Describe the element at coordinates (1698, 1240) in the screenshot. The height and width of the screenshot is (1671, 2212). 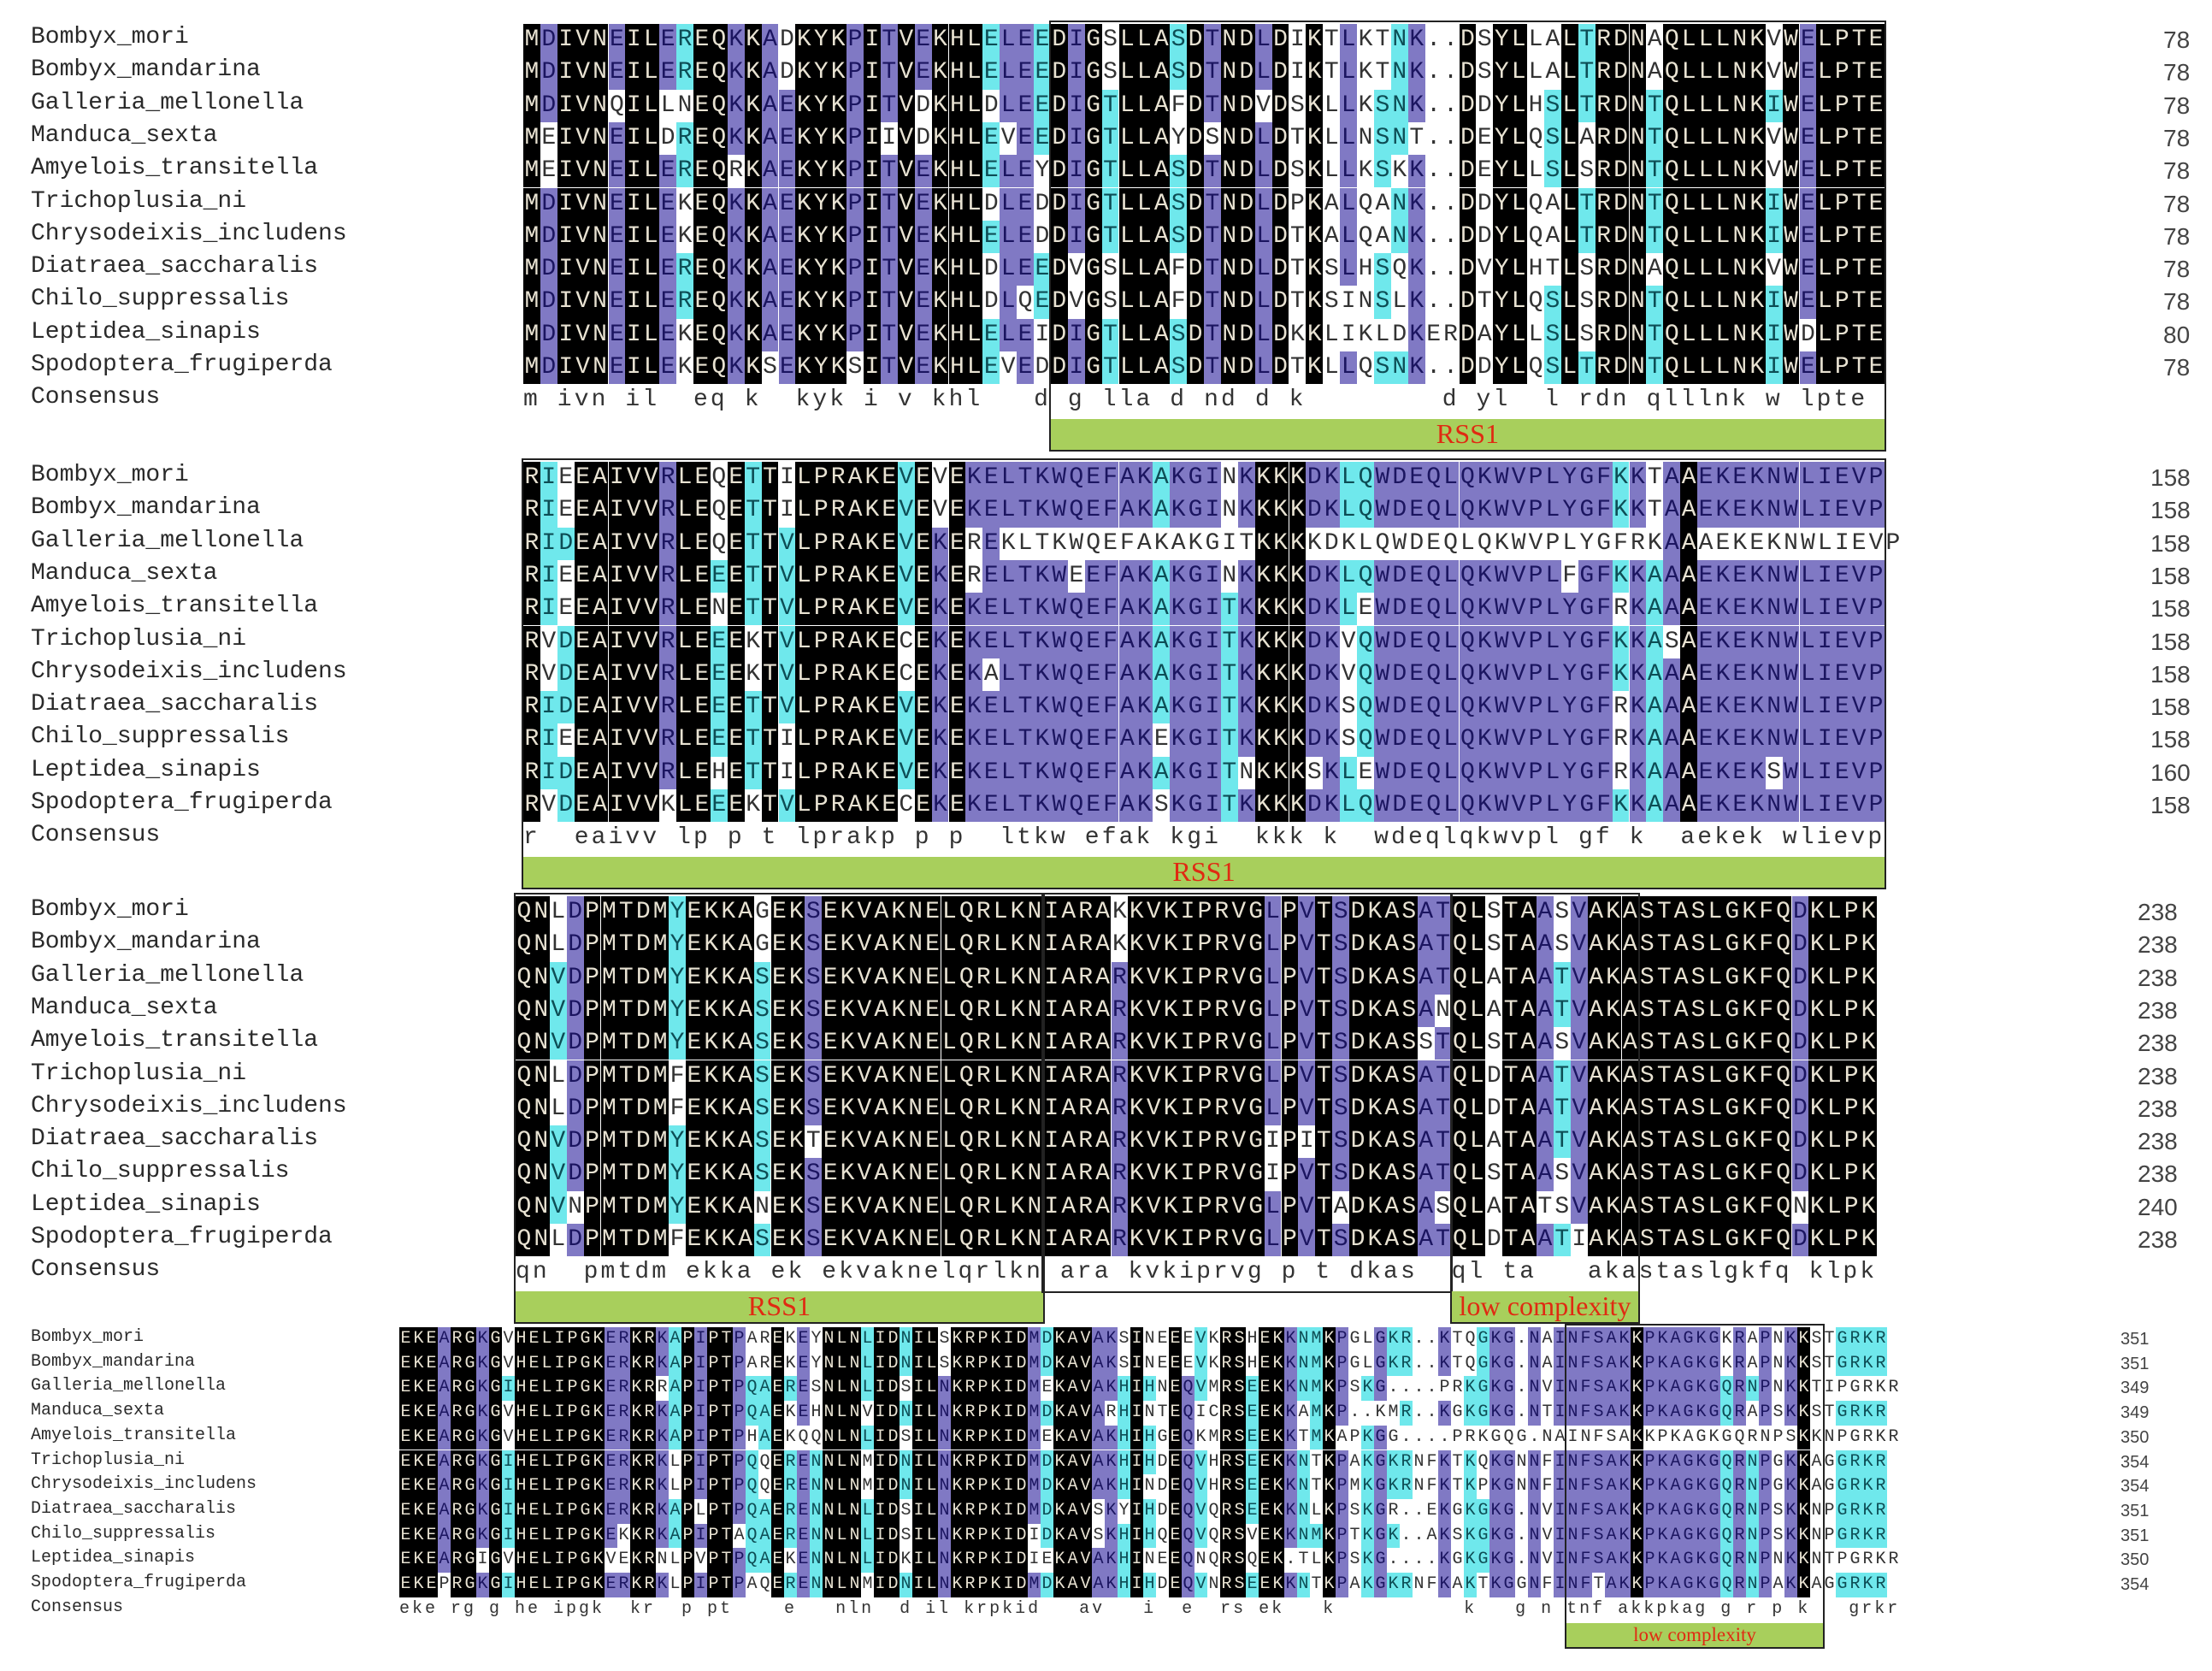
I see `residue: S` at that location.